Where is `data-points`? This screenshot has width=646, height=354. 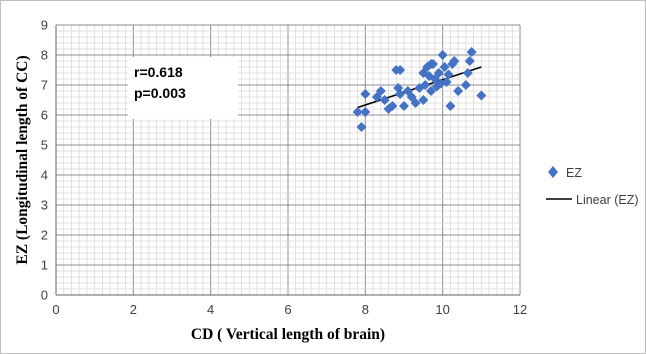 data-points is located at coordinates (419, 89).